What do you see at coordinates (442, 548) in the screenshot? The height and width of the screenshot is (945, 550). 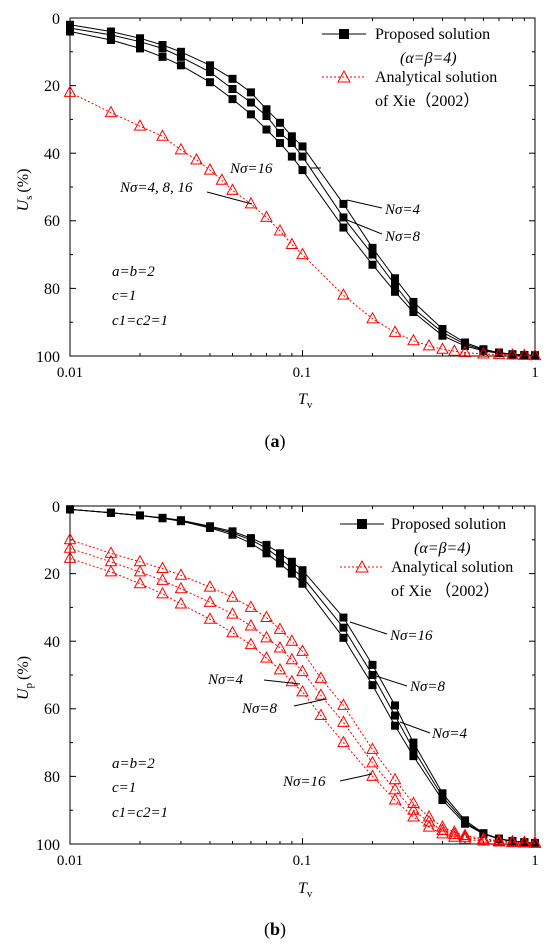 I see `legend-label-proposed-params: (α=β=4)` at bounding box center [442, 548].